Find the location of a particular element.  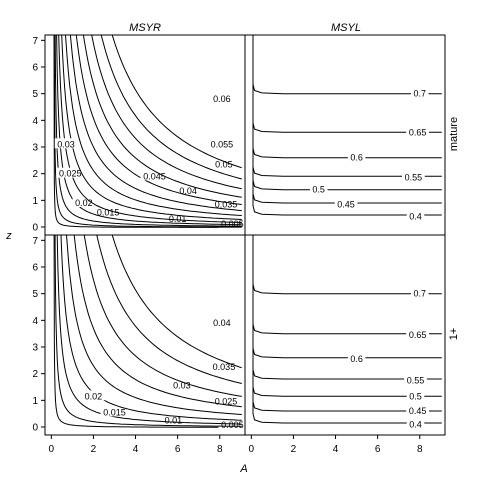

x-tick-label: 0 is located at coordinates (252, 449).